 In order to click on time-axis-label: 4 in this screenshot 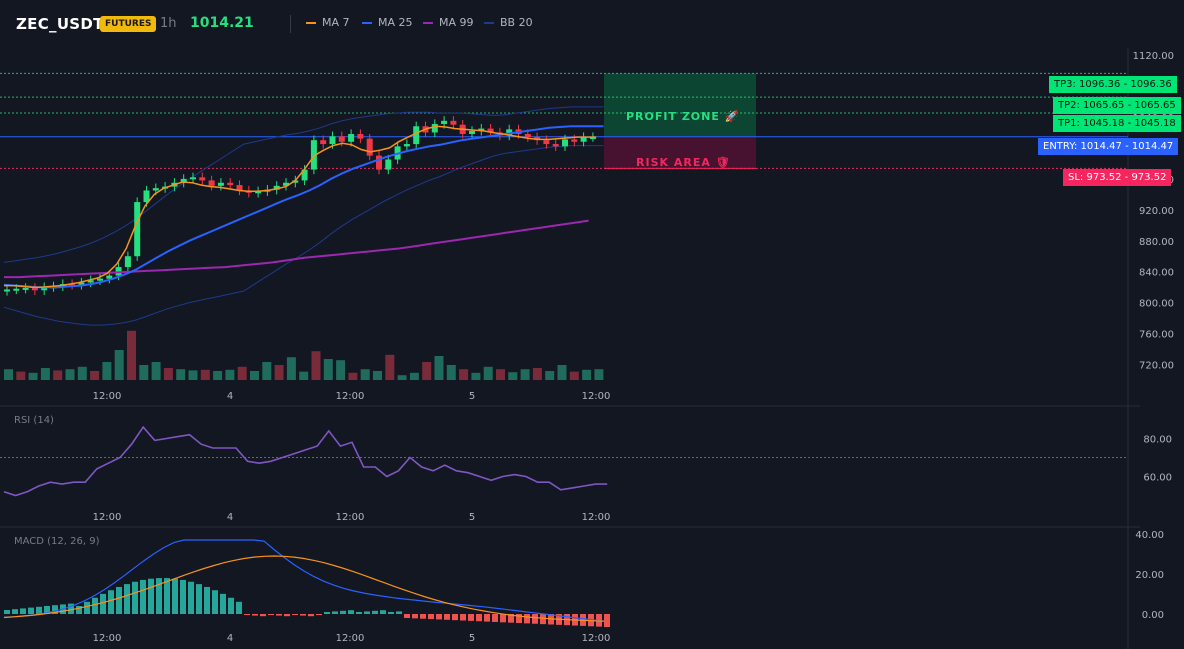, I will do `click(230, 396)`.